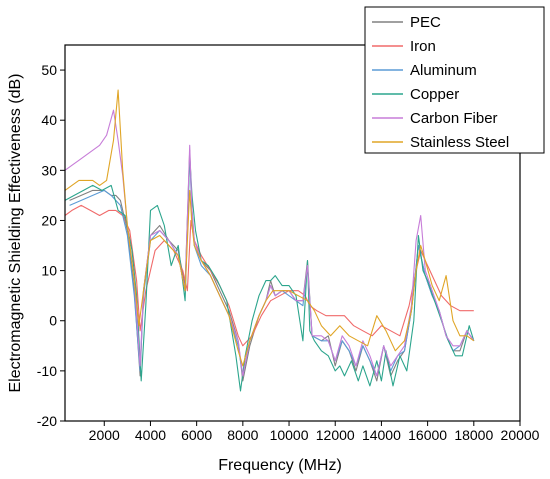 The height and width of the screenshot is (479, 550). I want to click on x-axis-title: Frequency (MHz), so click(280, 465).